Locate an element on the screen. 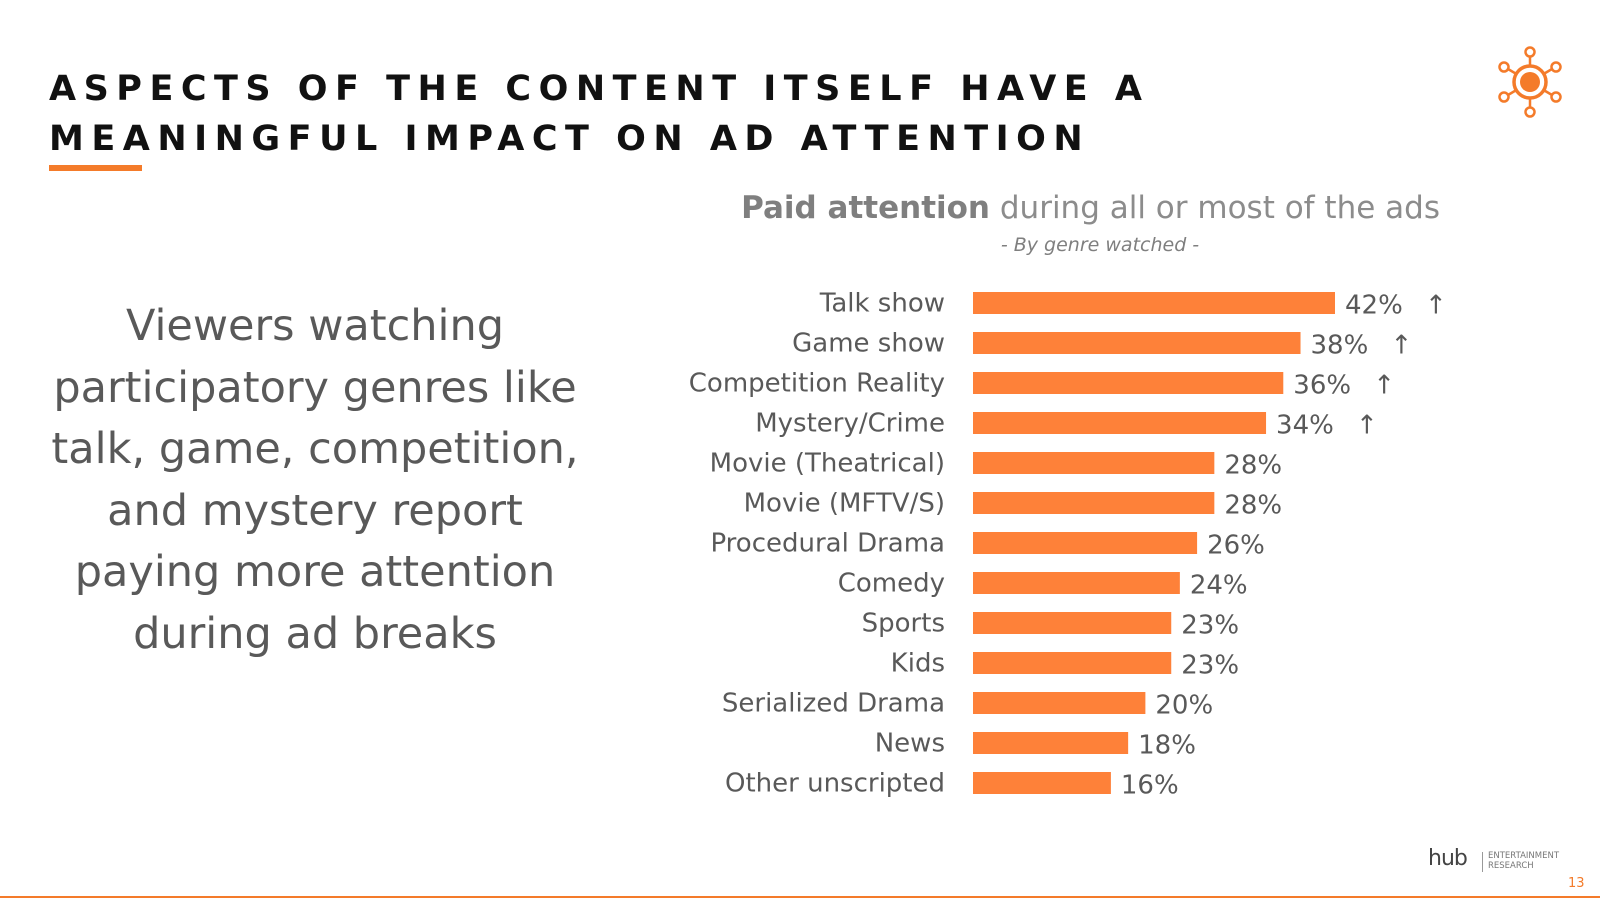 This screenshot has width=1600, height=900. hub-logo-subtitle: ENTERTAINMENT RESEARCH is located at coordinates (1530, 861).